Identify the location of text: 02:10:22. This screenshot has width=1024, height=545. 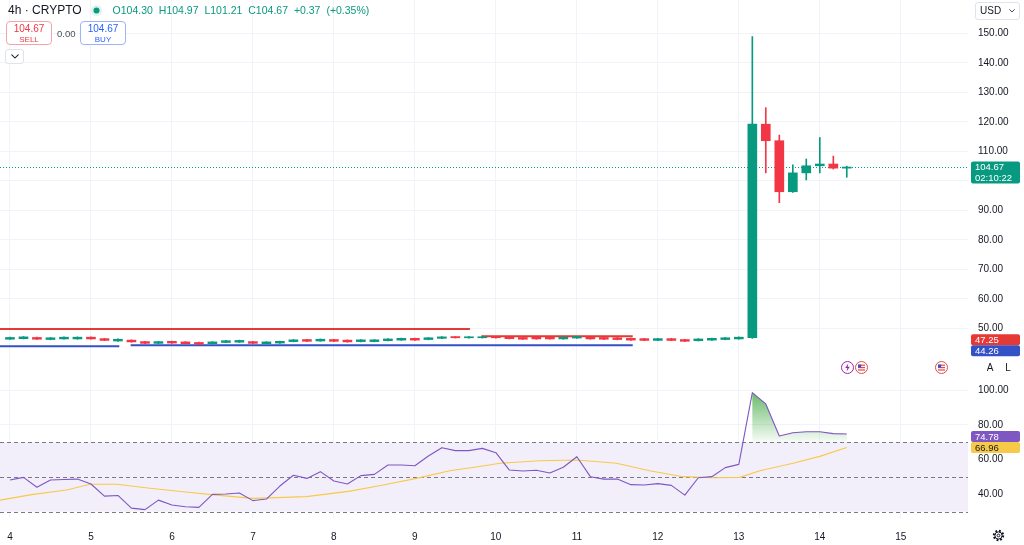
(993, 178).